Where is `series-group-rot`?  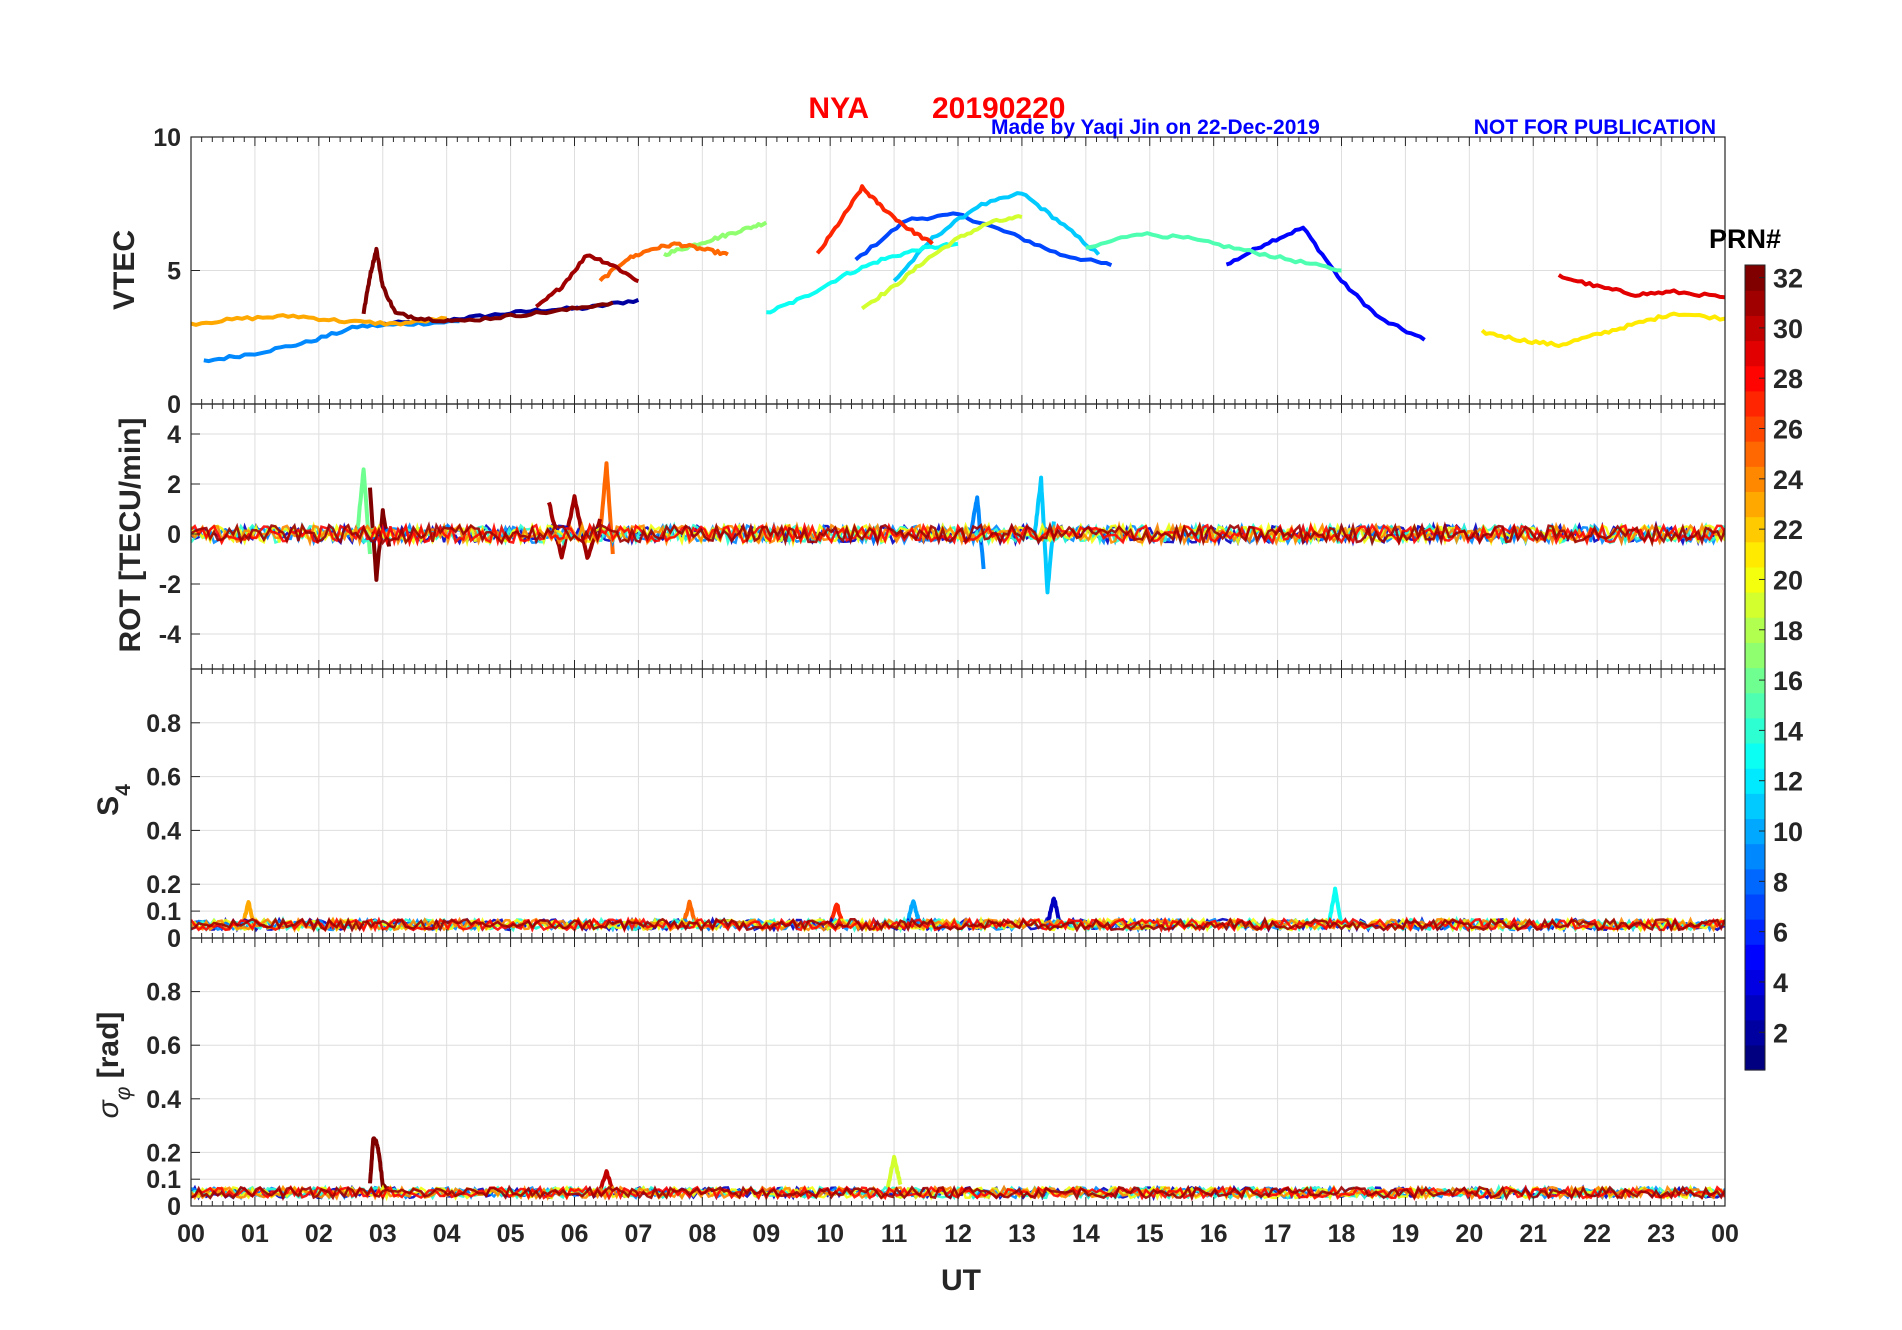
series-group-rot is located at coordinates (958, 528).